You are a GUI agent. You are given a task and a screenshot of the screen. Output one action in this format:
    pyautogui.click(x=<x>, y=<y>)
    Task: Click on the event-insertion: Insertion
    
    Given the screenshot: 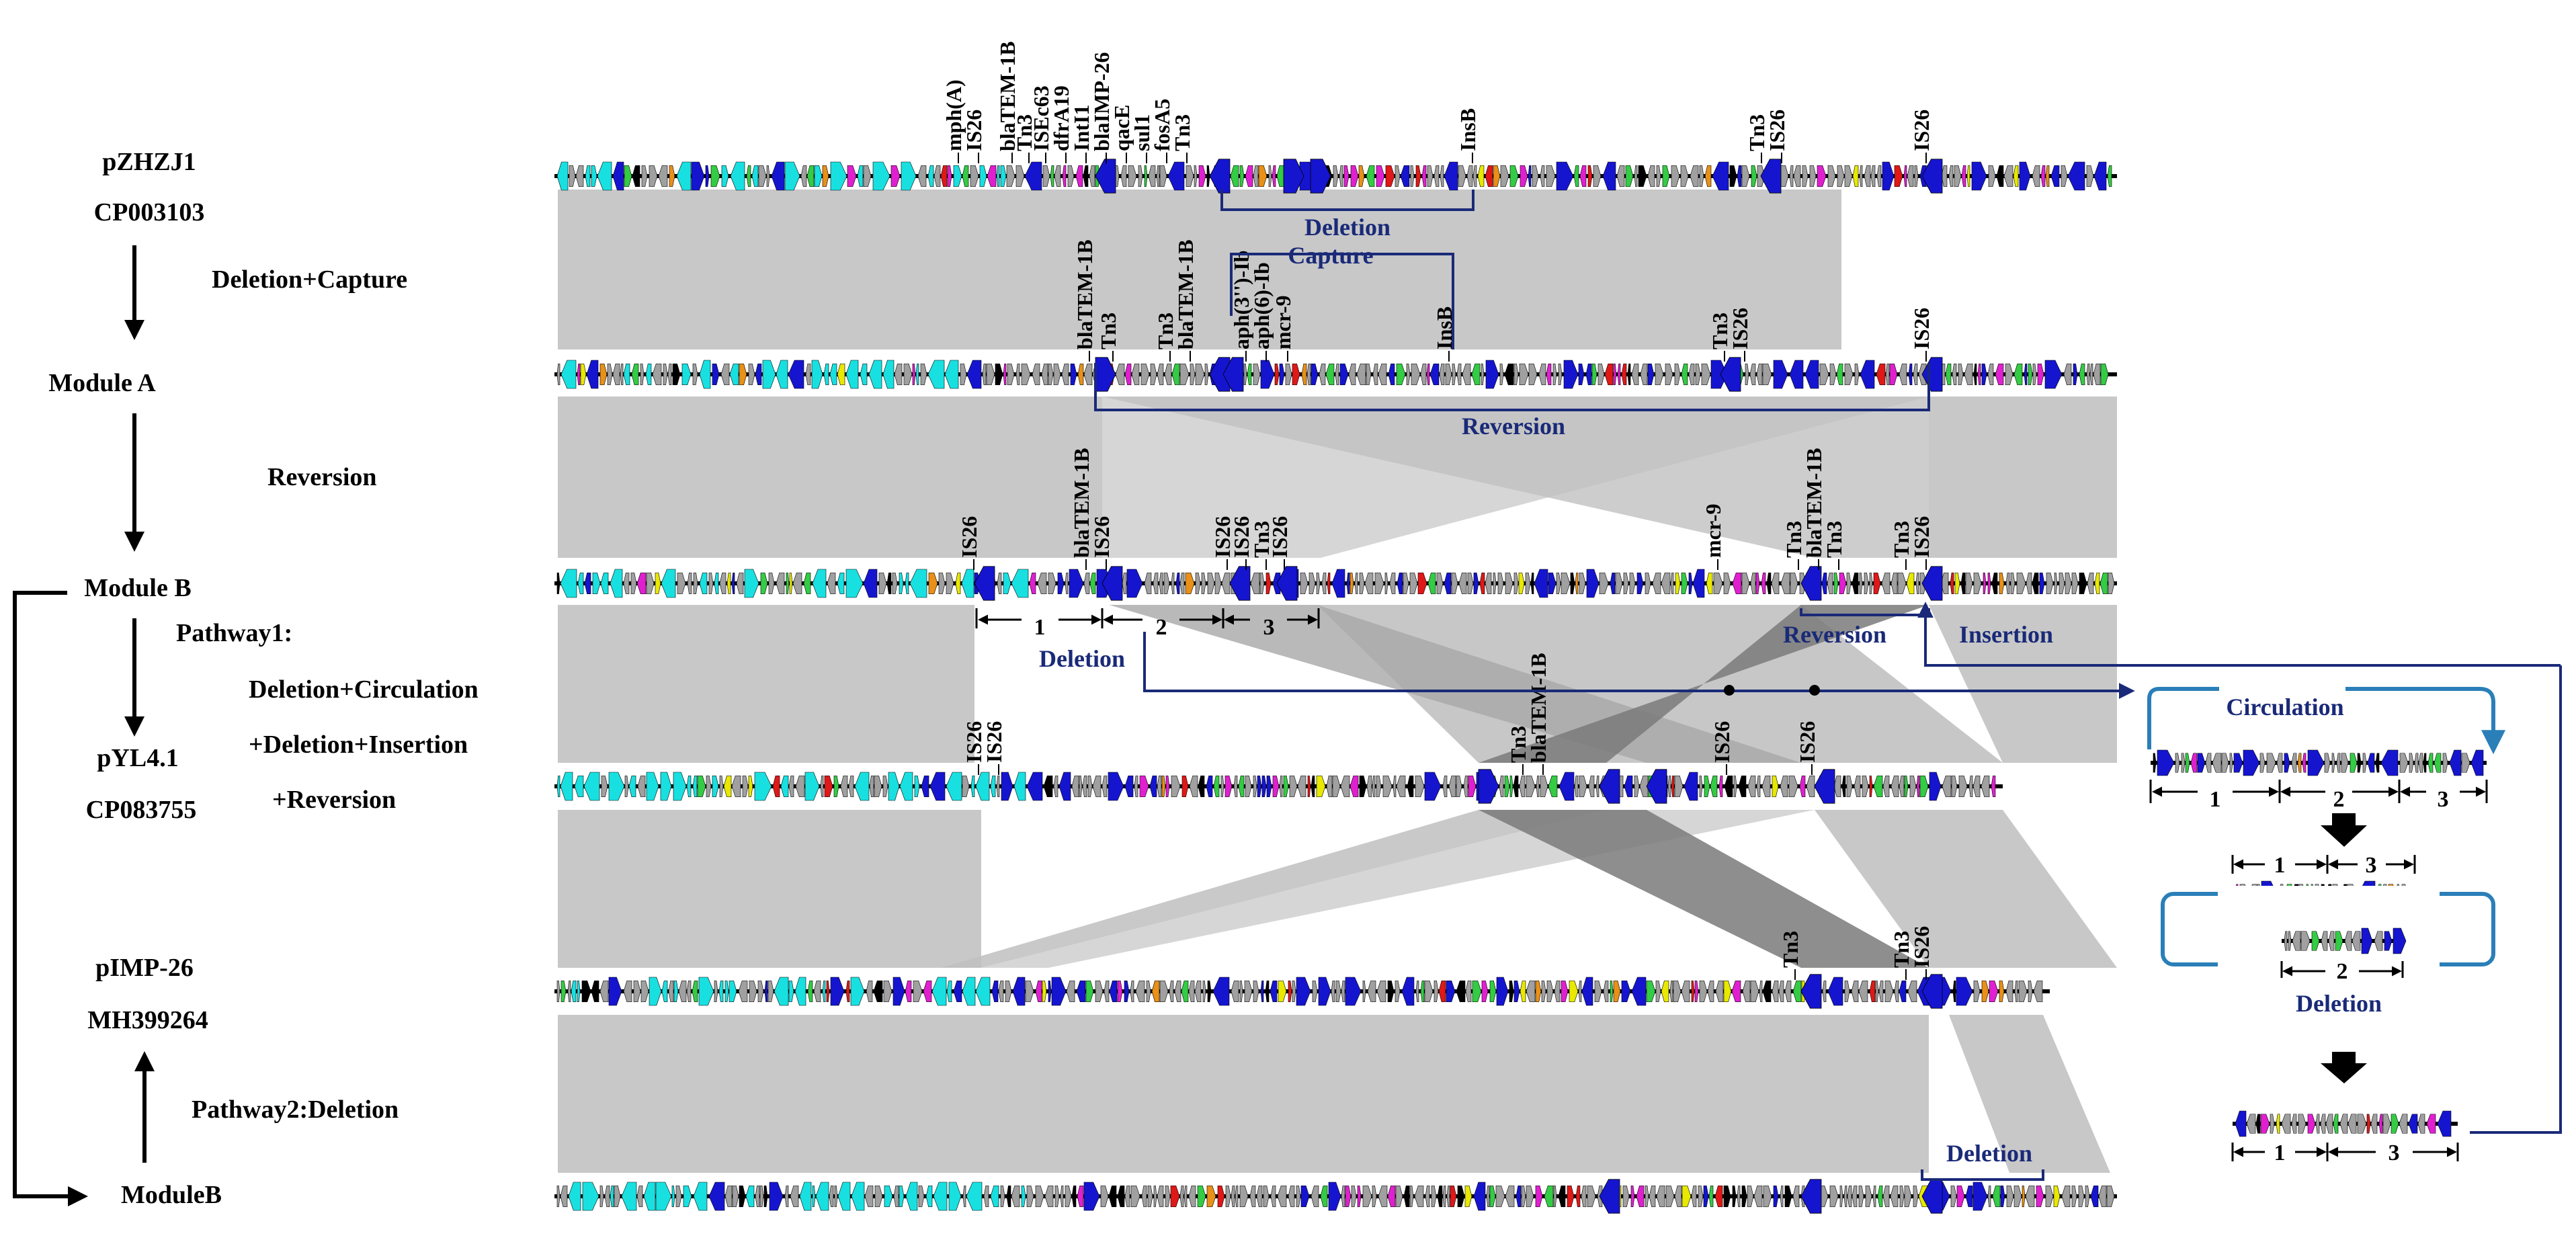 What is the action you would take?
    pyautogui.click(x=2006, y=634)
    